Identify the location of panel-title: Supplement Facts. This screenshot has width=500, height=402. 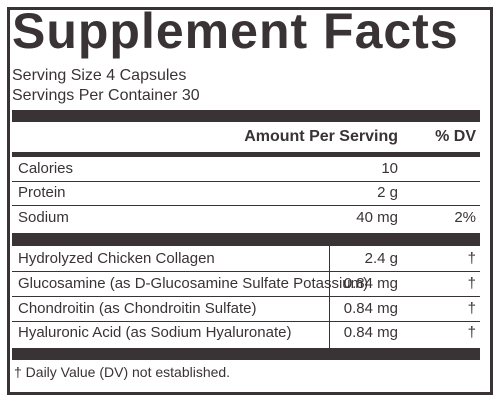
(235, 31).